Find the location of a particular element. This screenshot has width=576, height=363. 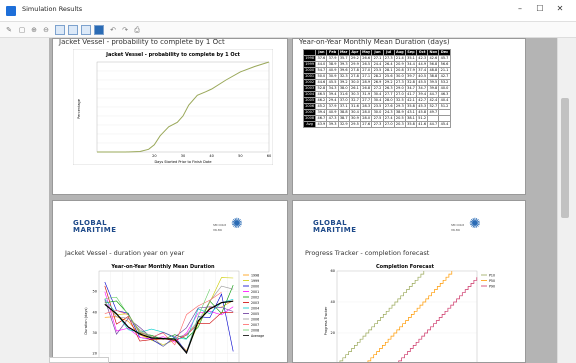

app-icon is located at coordinates (11, 11).